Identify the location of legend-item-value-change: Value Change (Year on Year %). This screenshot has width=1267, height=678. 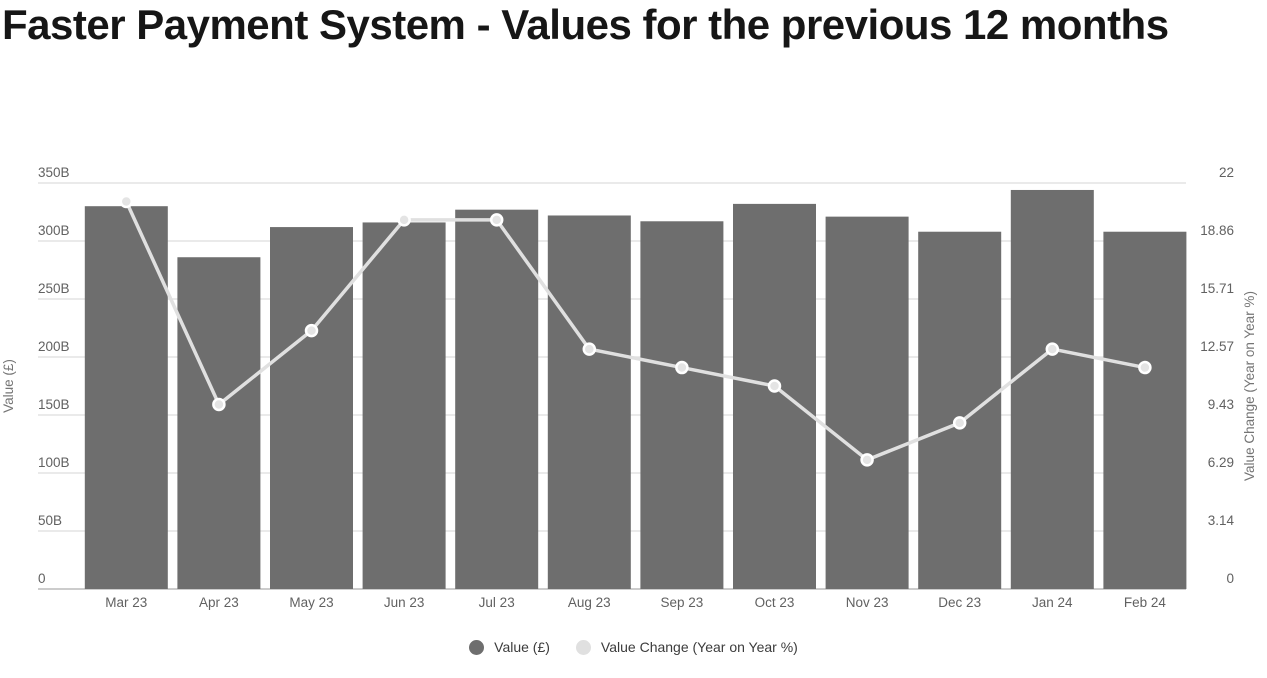
(686, 647).